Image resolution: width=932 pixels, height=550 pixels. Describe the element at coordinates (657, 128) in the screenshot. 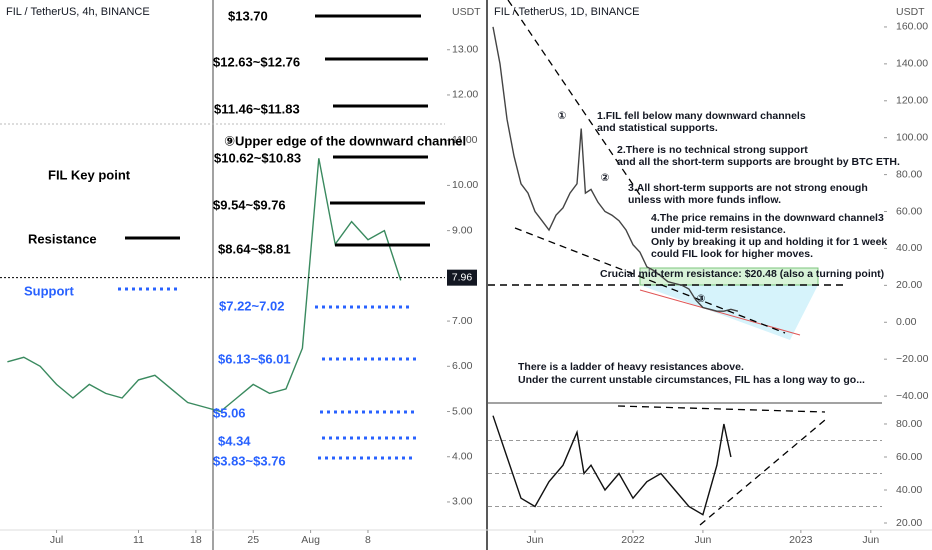

I see `annotation: and statistical supports.` at that location.